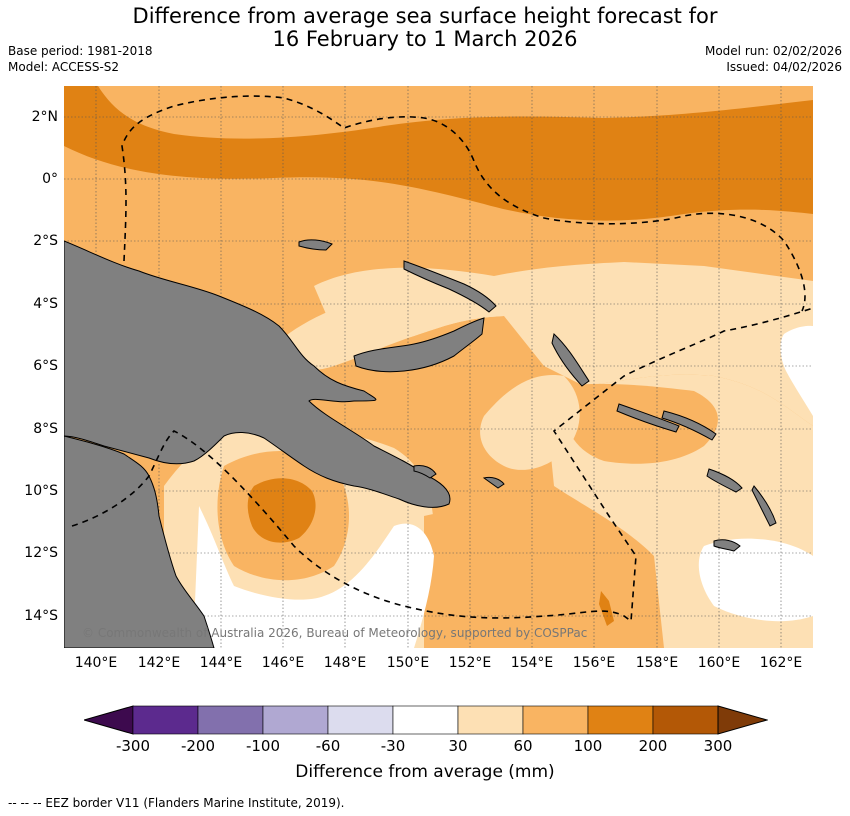  Describe the element at coordinates (773, 51) in the screenshot. I see `model-run-label: Model run: 02/02/2026` at that location.